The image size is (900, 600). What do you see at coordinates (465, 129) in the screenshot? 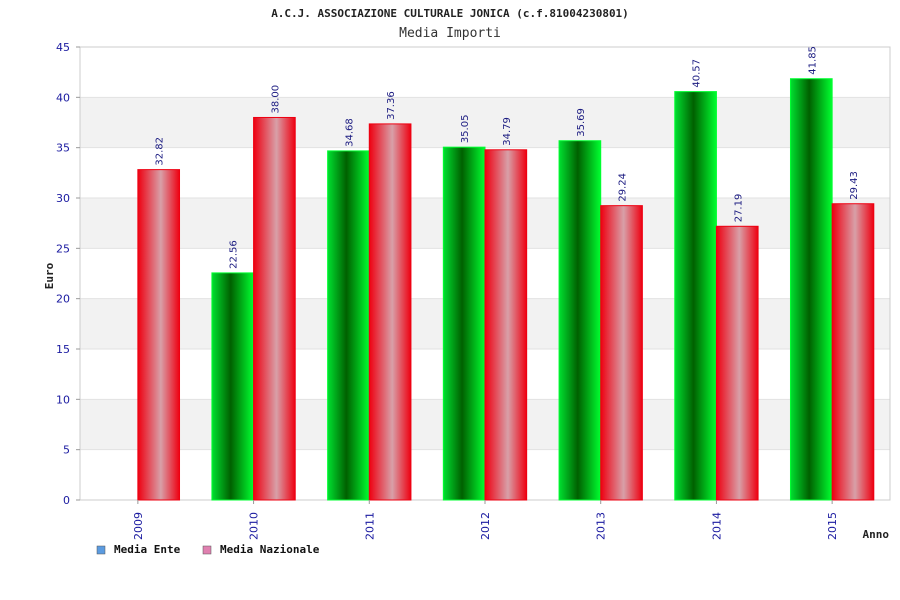
I see `value-label: 35.05` at bounding box center [465, 129].